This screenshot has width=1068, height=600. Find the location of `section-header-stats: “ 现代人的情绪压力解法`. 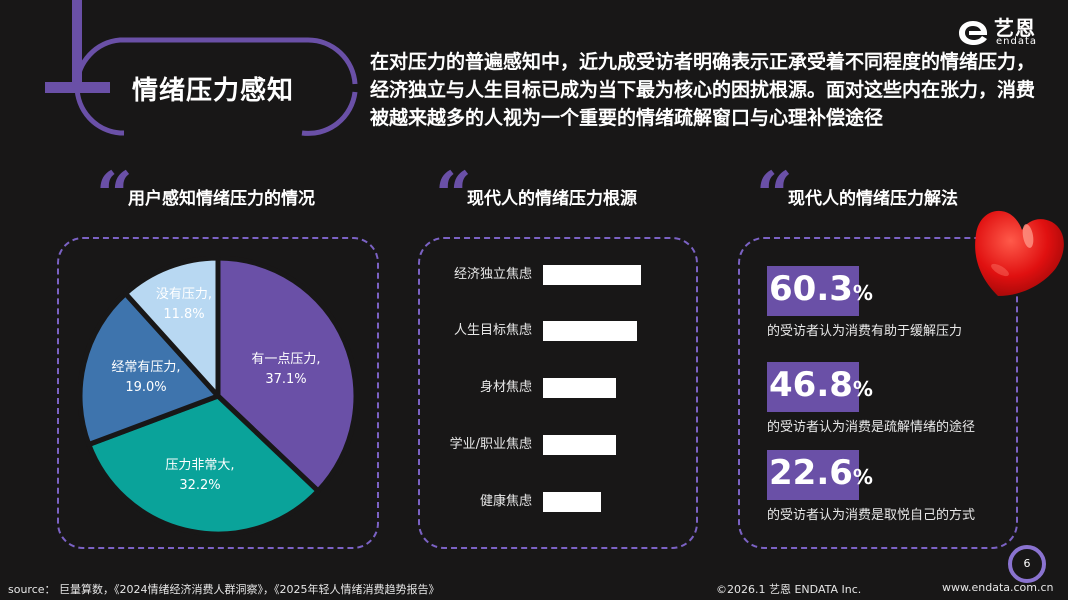

section-header-stats: “ 现代人的情绪压力解法 is located at coordinates (906, 196).